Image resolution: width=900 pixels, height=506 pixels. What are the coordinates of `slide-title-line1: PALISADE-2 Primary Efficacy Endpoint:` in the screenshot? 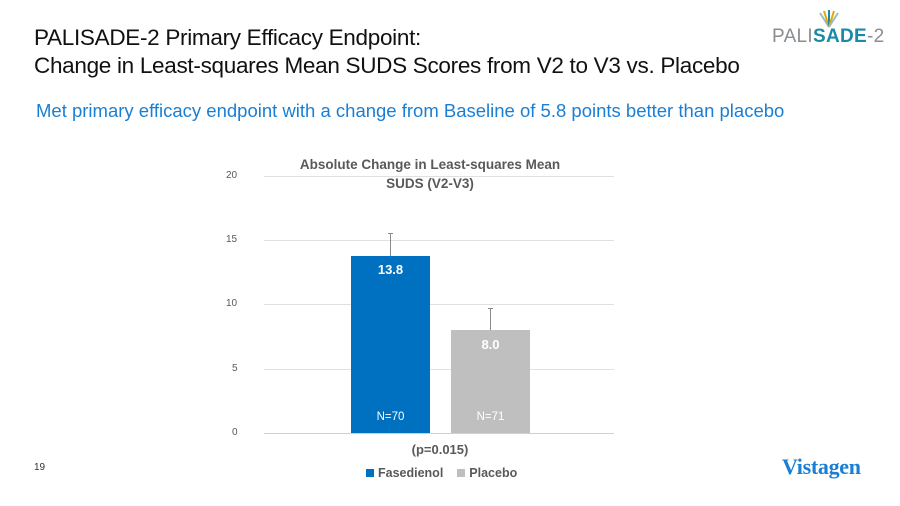 It's located at (227, 37).